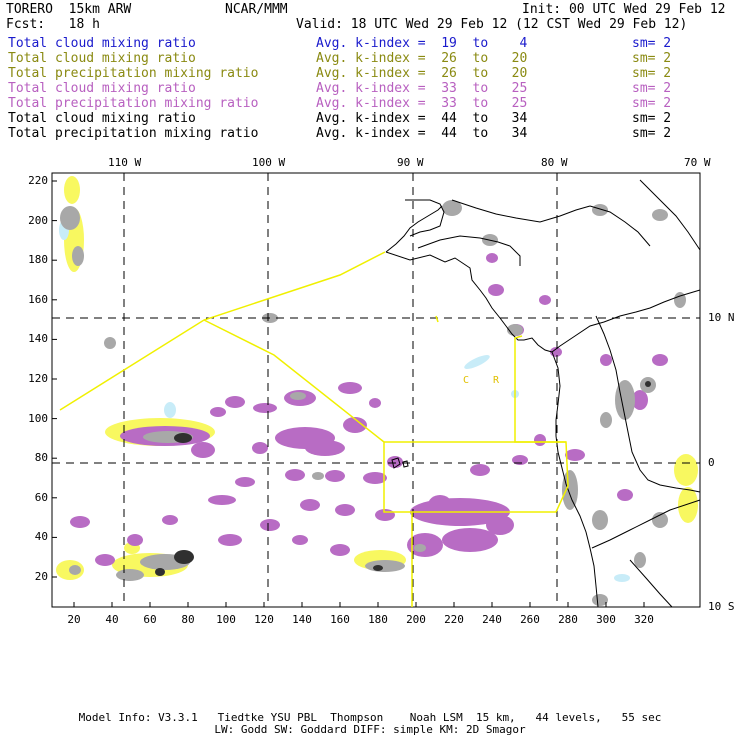  I want to click on center-label: NCAR/MMM, so click(256, 9).